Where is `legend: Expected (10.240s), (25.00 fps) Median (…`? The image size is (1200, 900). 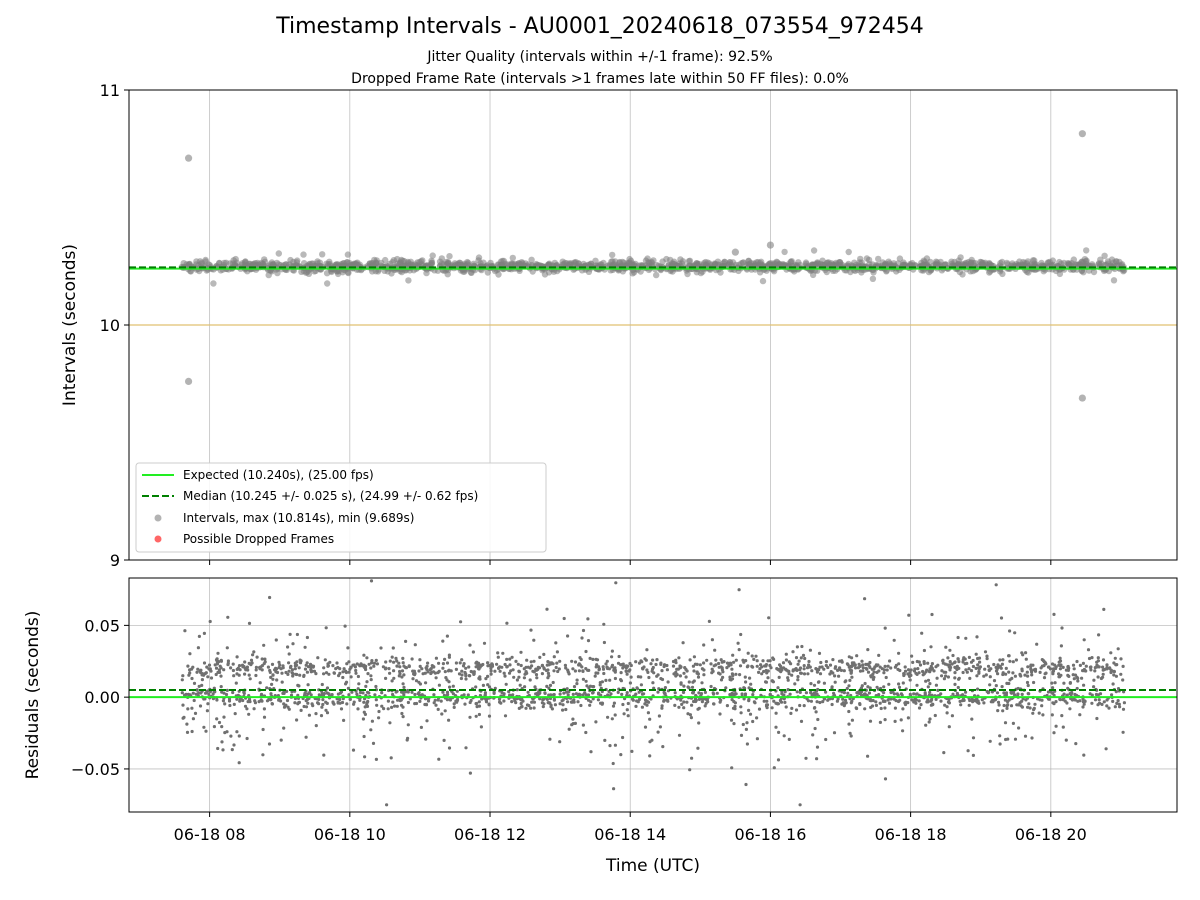
legend: Expected (10.240s), (25.00 fps) Median (… is located at coordinates (341, 507).